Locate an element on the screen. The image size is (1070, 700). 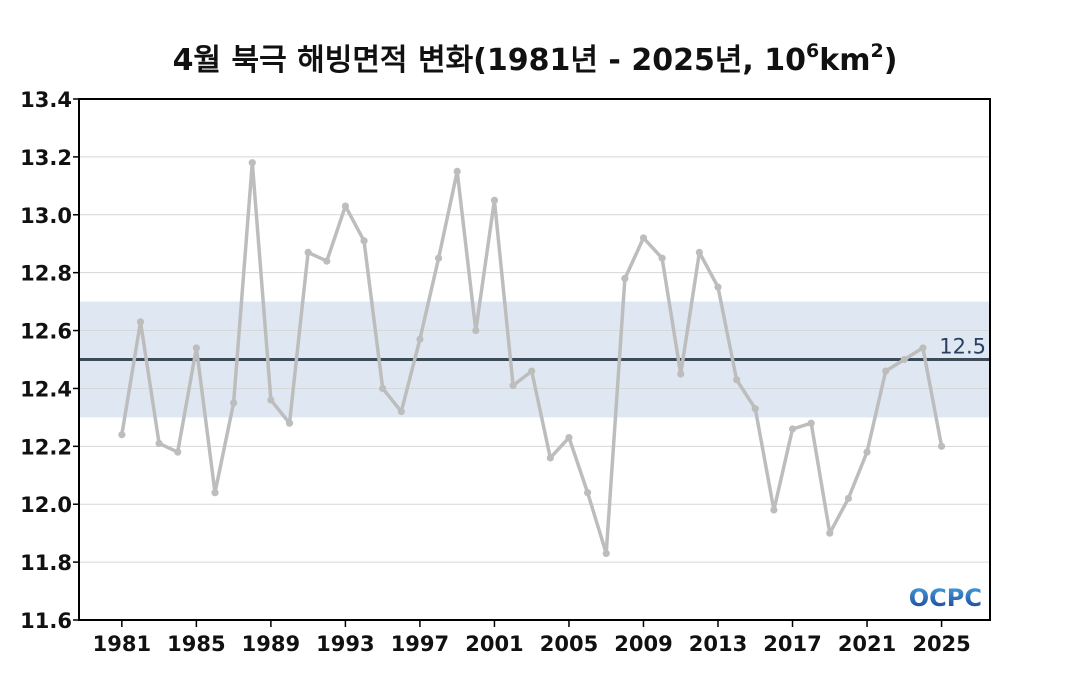
title-close-paren: ) is located at coordinates (891, 60).